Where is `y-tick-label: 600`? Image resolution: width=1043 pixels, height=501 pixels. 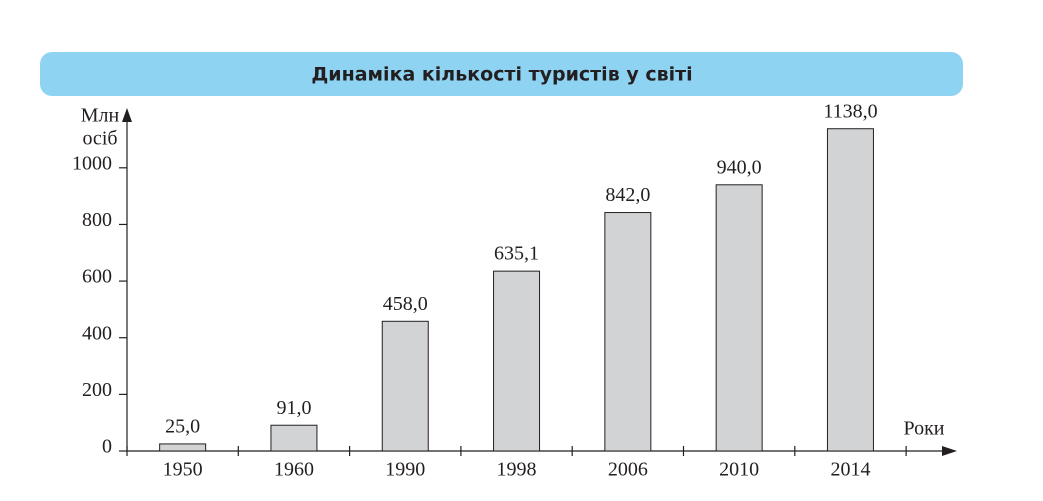 y-tick-label: 600 is located at coordinates (97, 277).